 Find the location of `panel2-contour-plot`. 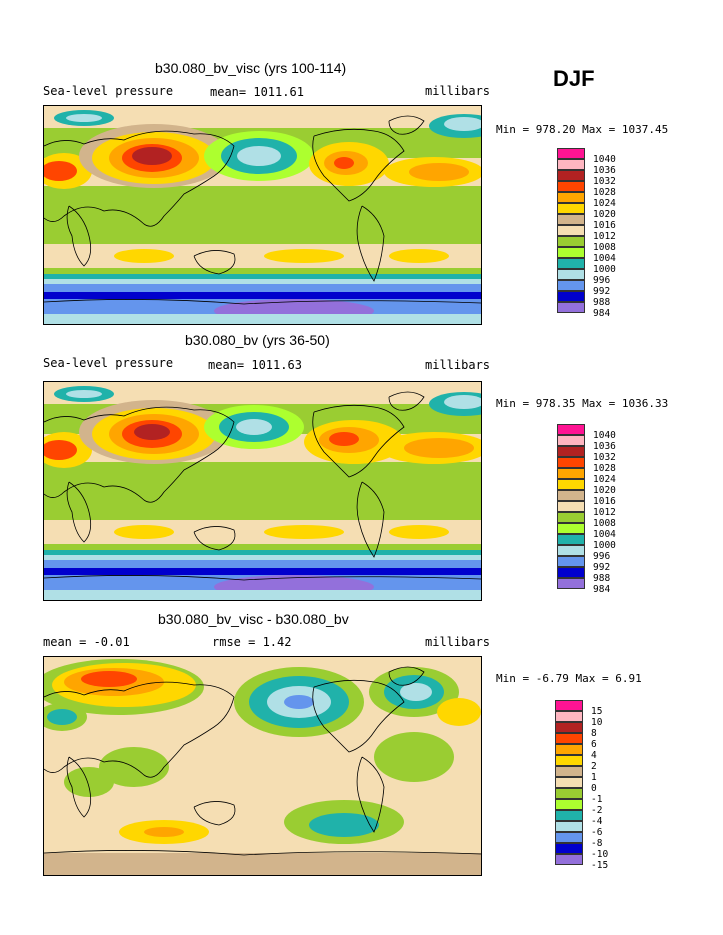

panel2-contour-plot is located at coordinates (262, 491).